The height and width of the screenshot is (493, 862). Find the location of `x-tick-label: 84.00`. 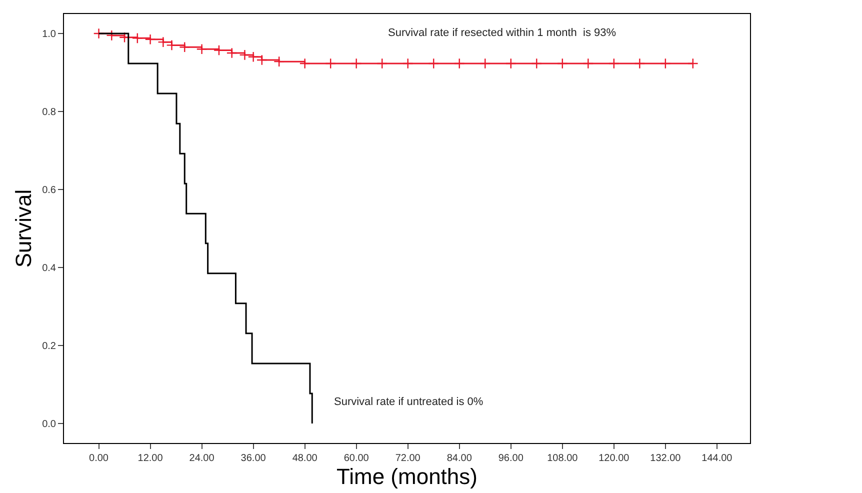

x-tick-label: 84.00 is located at coordinates (459, 458).